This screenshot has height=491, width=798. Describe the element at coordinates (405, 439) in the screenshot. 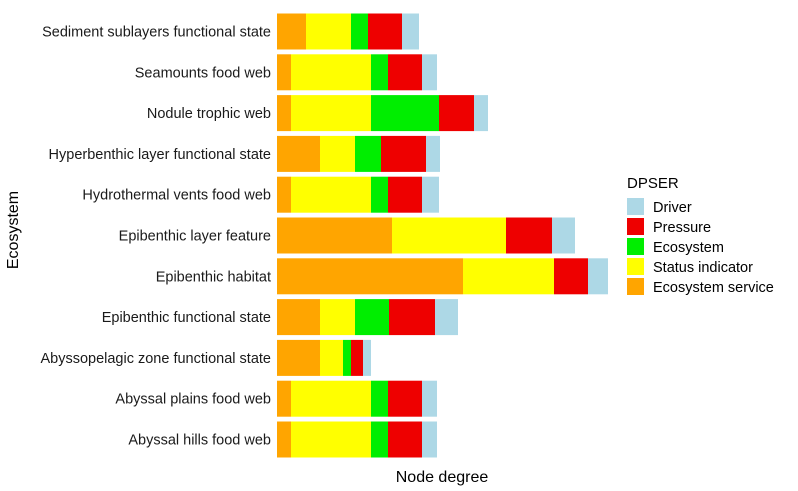

I see `bar-pressure-abyssal-hills-food-web` at that location.